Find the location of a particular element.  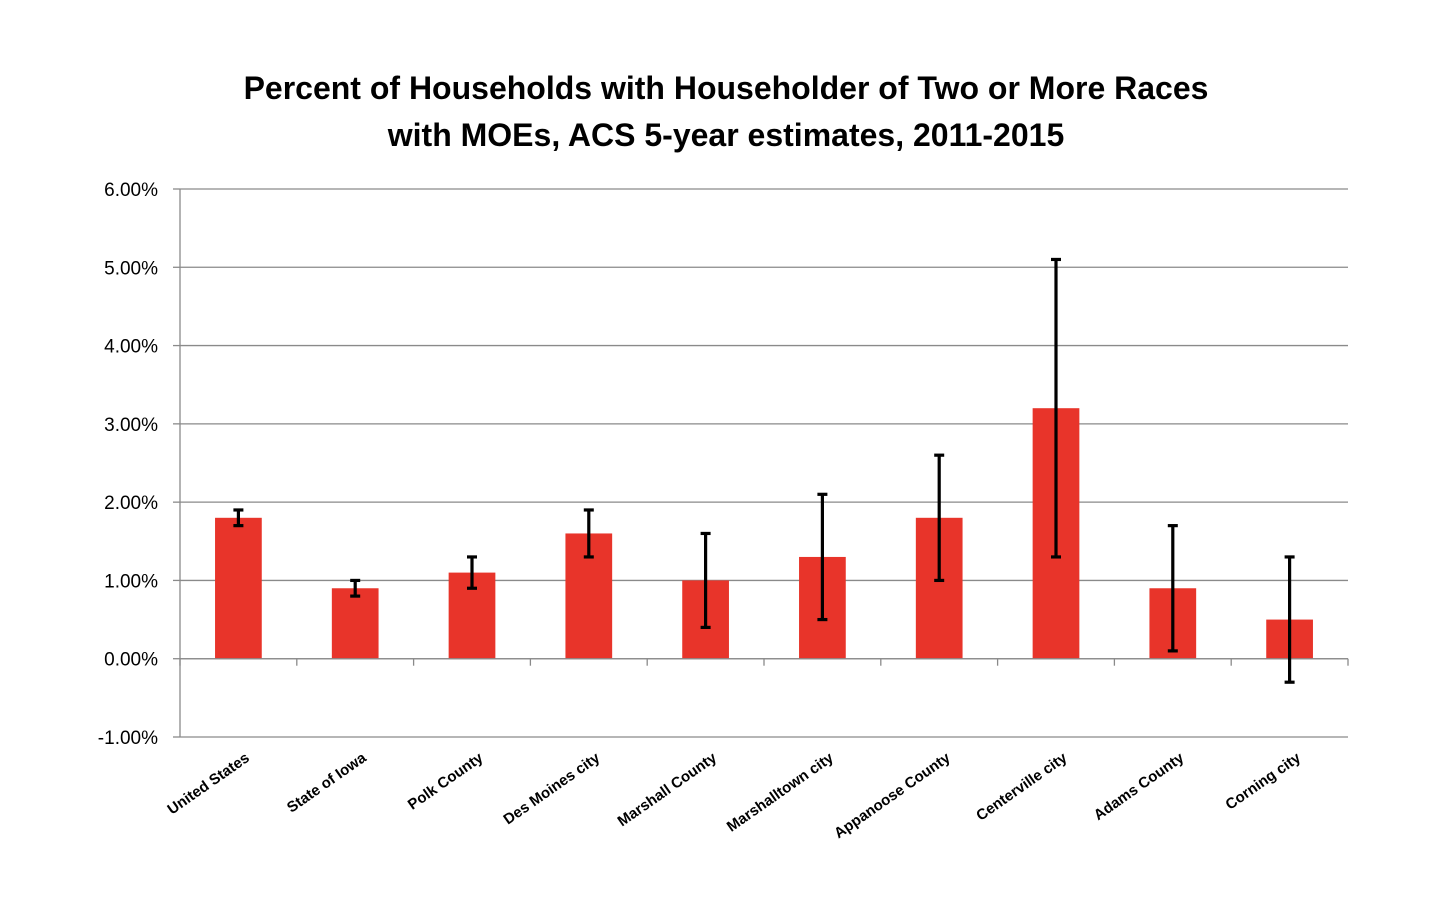

y-tick-label: 2.00% is located at coordinates (131, 503).